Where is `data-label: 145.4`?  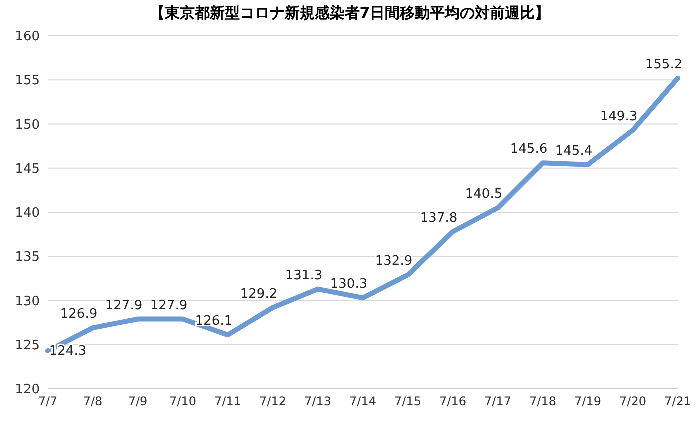 data-label: 145.4 is located at coordinates (574, 151).